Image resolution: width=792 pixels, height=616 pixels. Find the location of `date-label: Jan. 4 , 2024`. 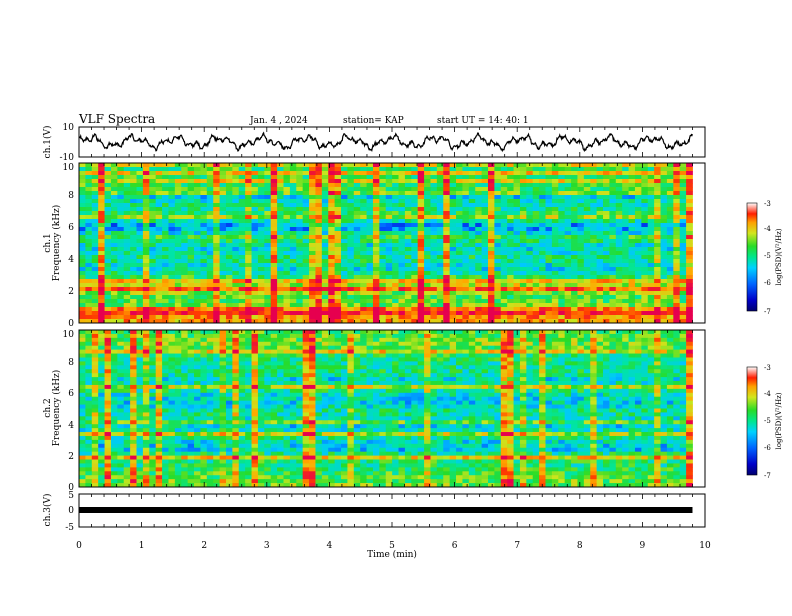

date-label: Jan. 4 , 2024 is located at coordinates (278, 121).